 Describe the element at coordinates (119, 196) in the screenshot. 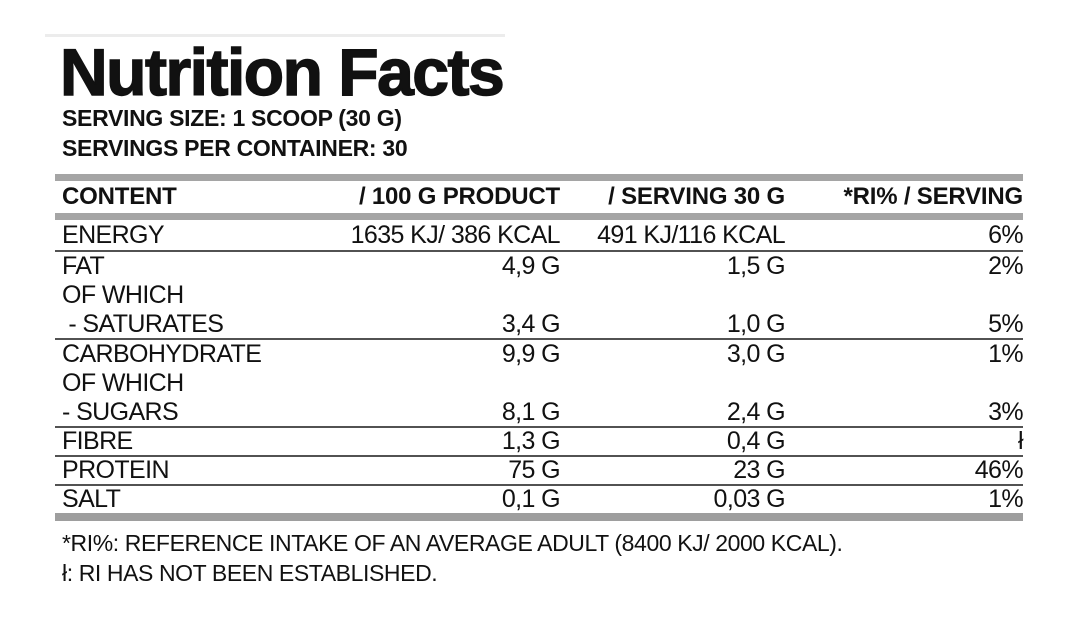

I see `column-header-content: CONTENT` at that location.